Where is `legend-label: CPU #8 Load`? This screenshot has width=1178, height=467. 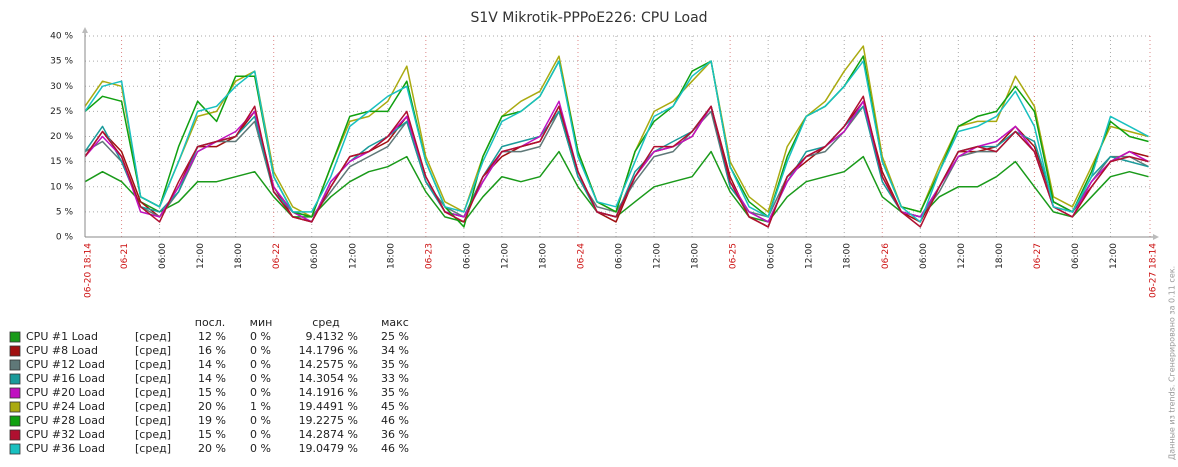 legend-label: CPU #8 Load is located at coordinates (62, 350).